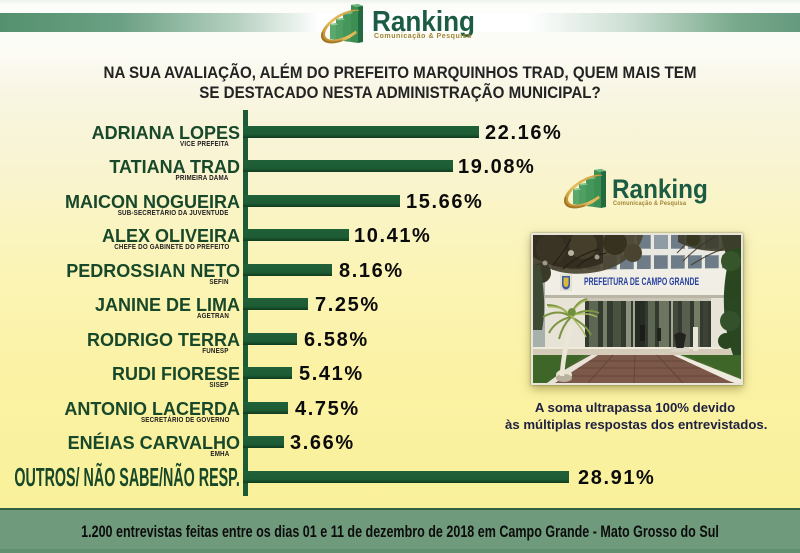  I want to click on svg-text: PREFEITURA DE CAMPO GRANDE, so click(641, 281).